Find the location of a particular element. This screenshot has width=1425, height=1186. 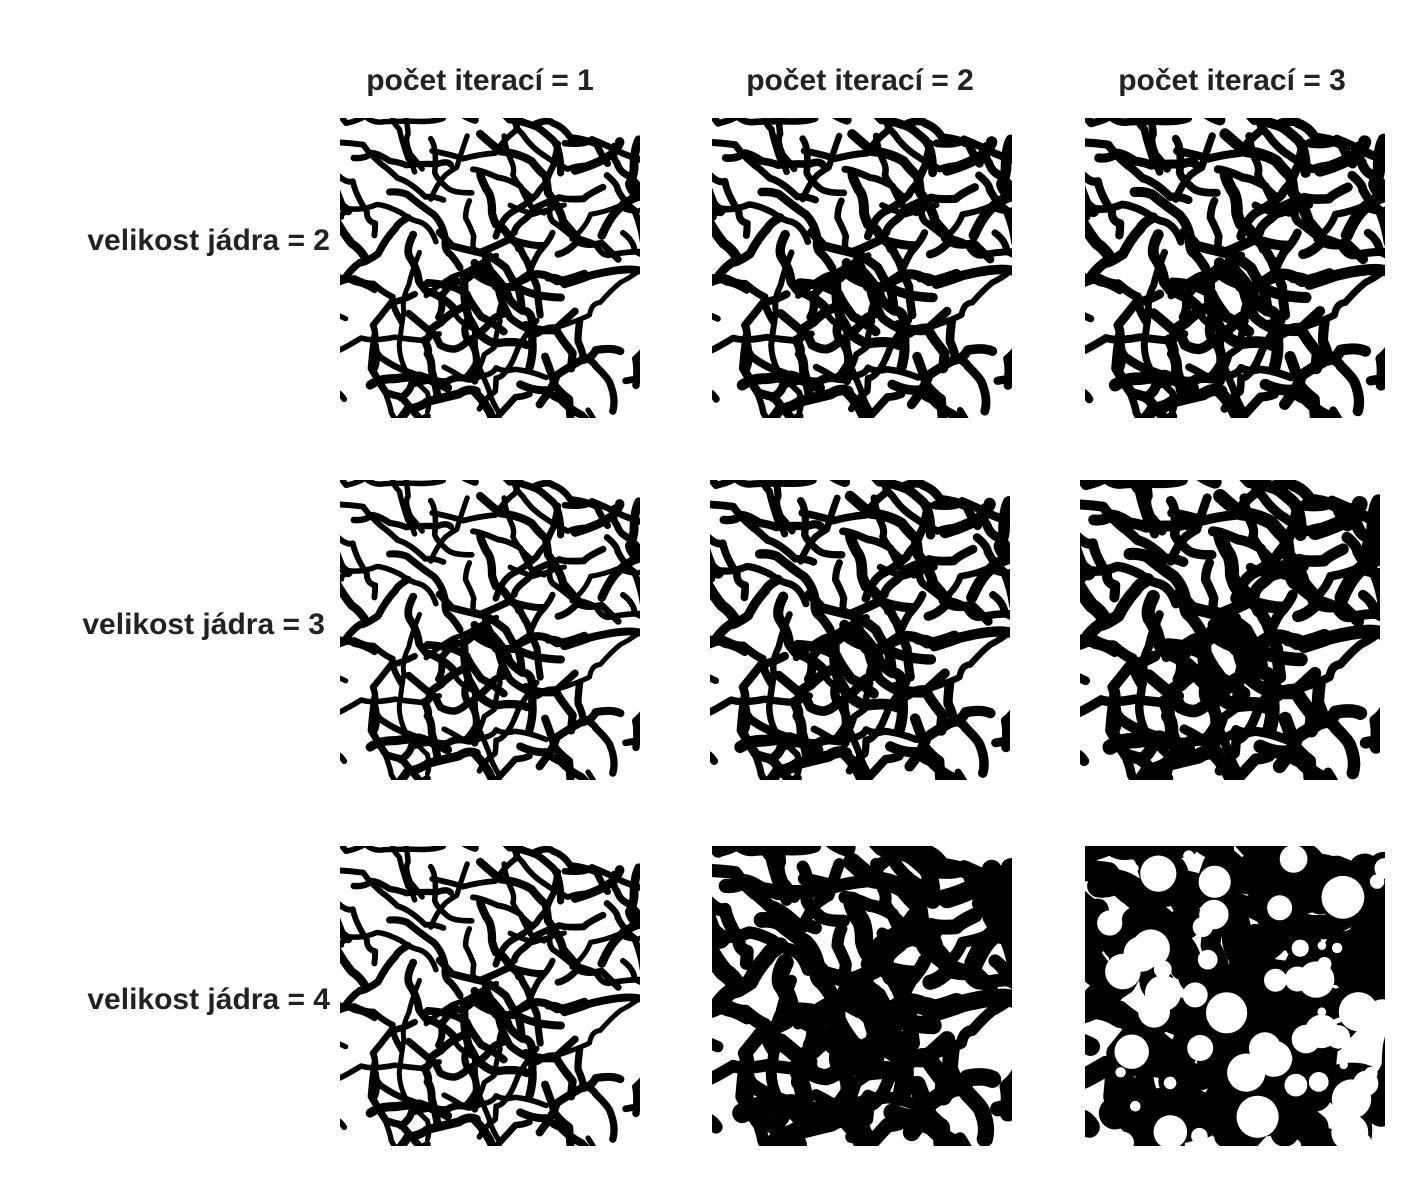

column-header-iterations-2: počet iterací = 2 is located at coordinates (860, 80).